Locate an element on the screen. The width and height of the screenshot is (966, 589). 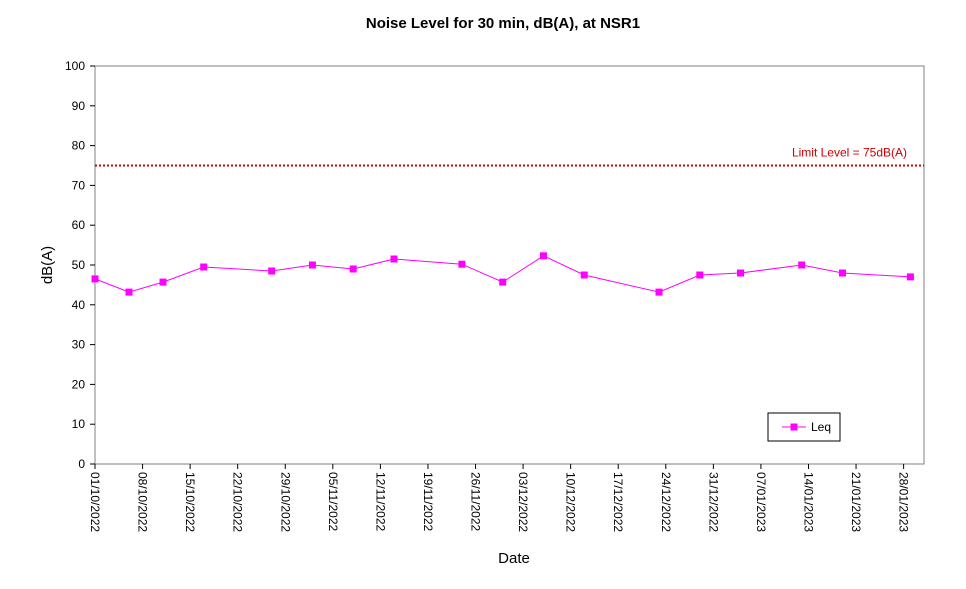
x-tick-label: 03/12/2022 is located at coordinates (523, 502).